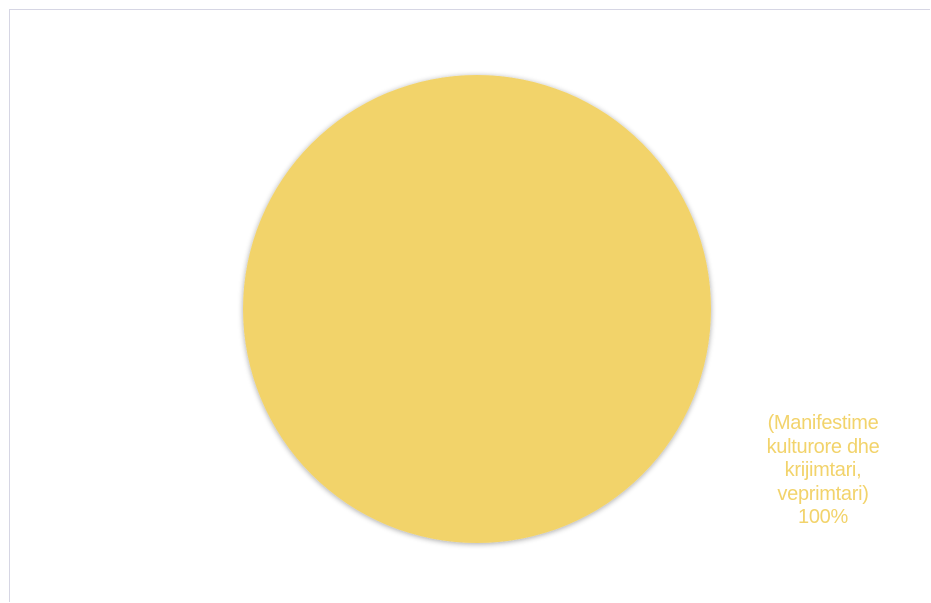  I want to click on slice-label-line-5: 100%, so click(823, 517).